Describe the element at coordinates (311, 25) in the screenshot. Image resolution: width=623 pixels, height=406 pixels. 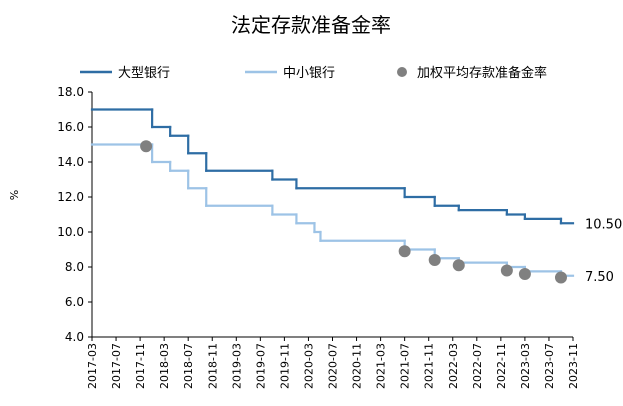
I see `chart-title: 法定存款准备金率` at that location.